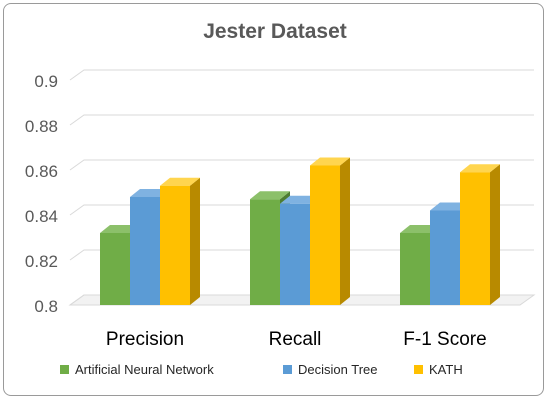 The width and height of the screenshot is (550, 402). Describe the element at coordinates (46, 81) in the screenshot. I see `y-tick-label: 0.9` at that location.